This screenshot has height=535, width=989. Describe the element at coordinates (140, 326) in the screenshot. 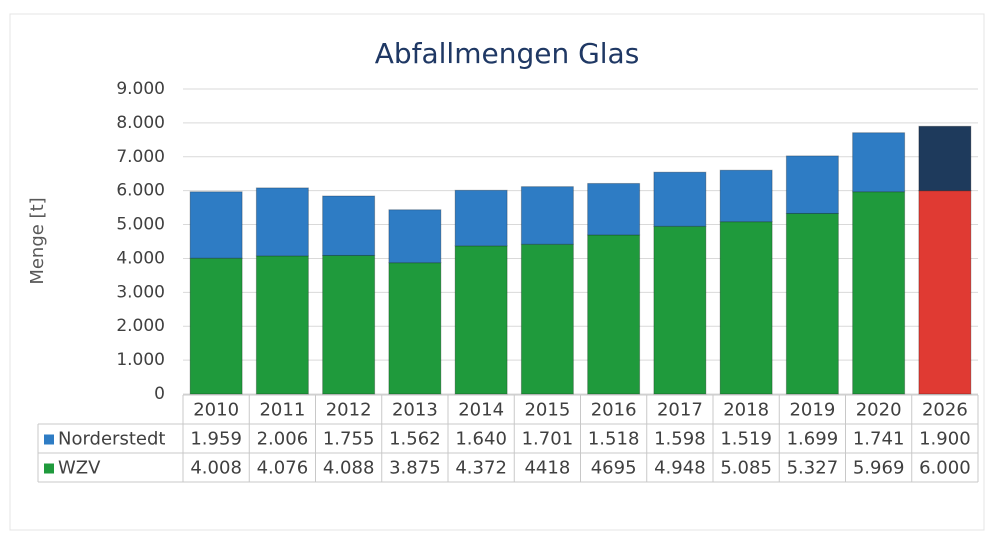

I see `y-tick-label: 2.000` at that location.